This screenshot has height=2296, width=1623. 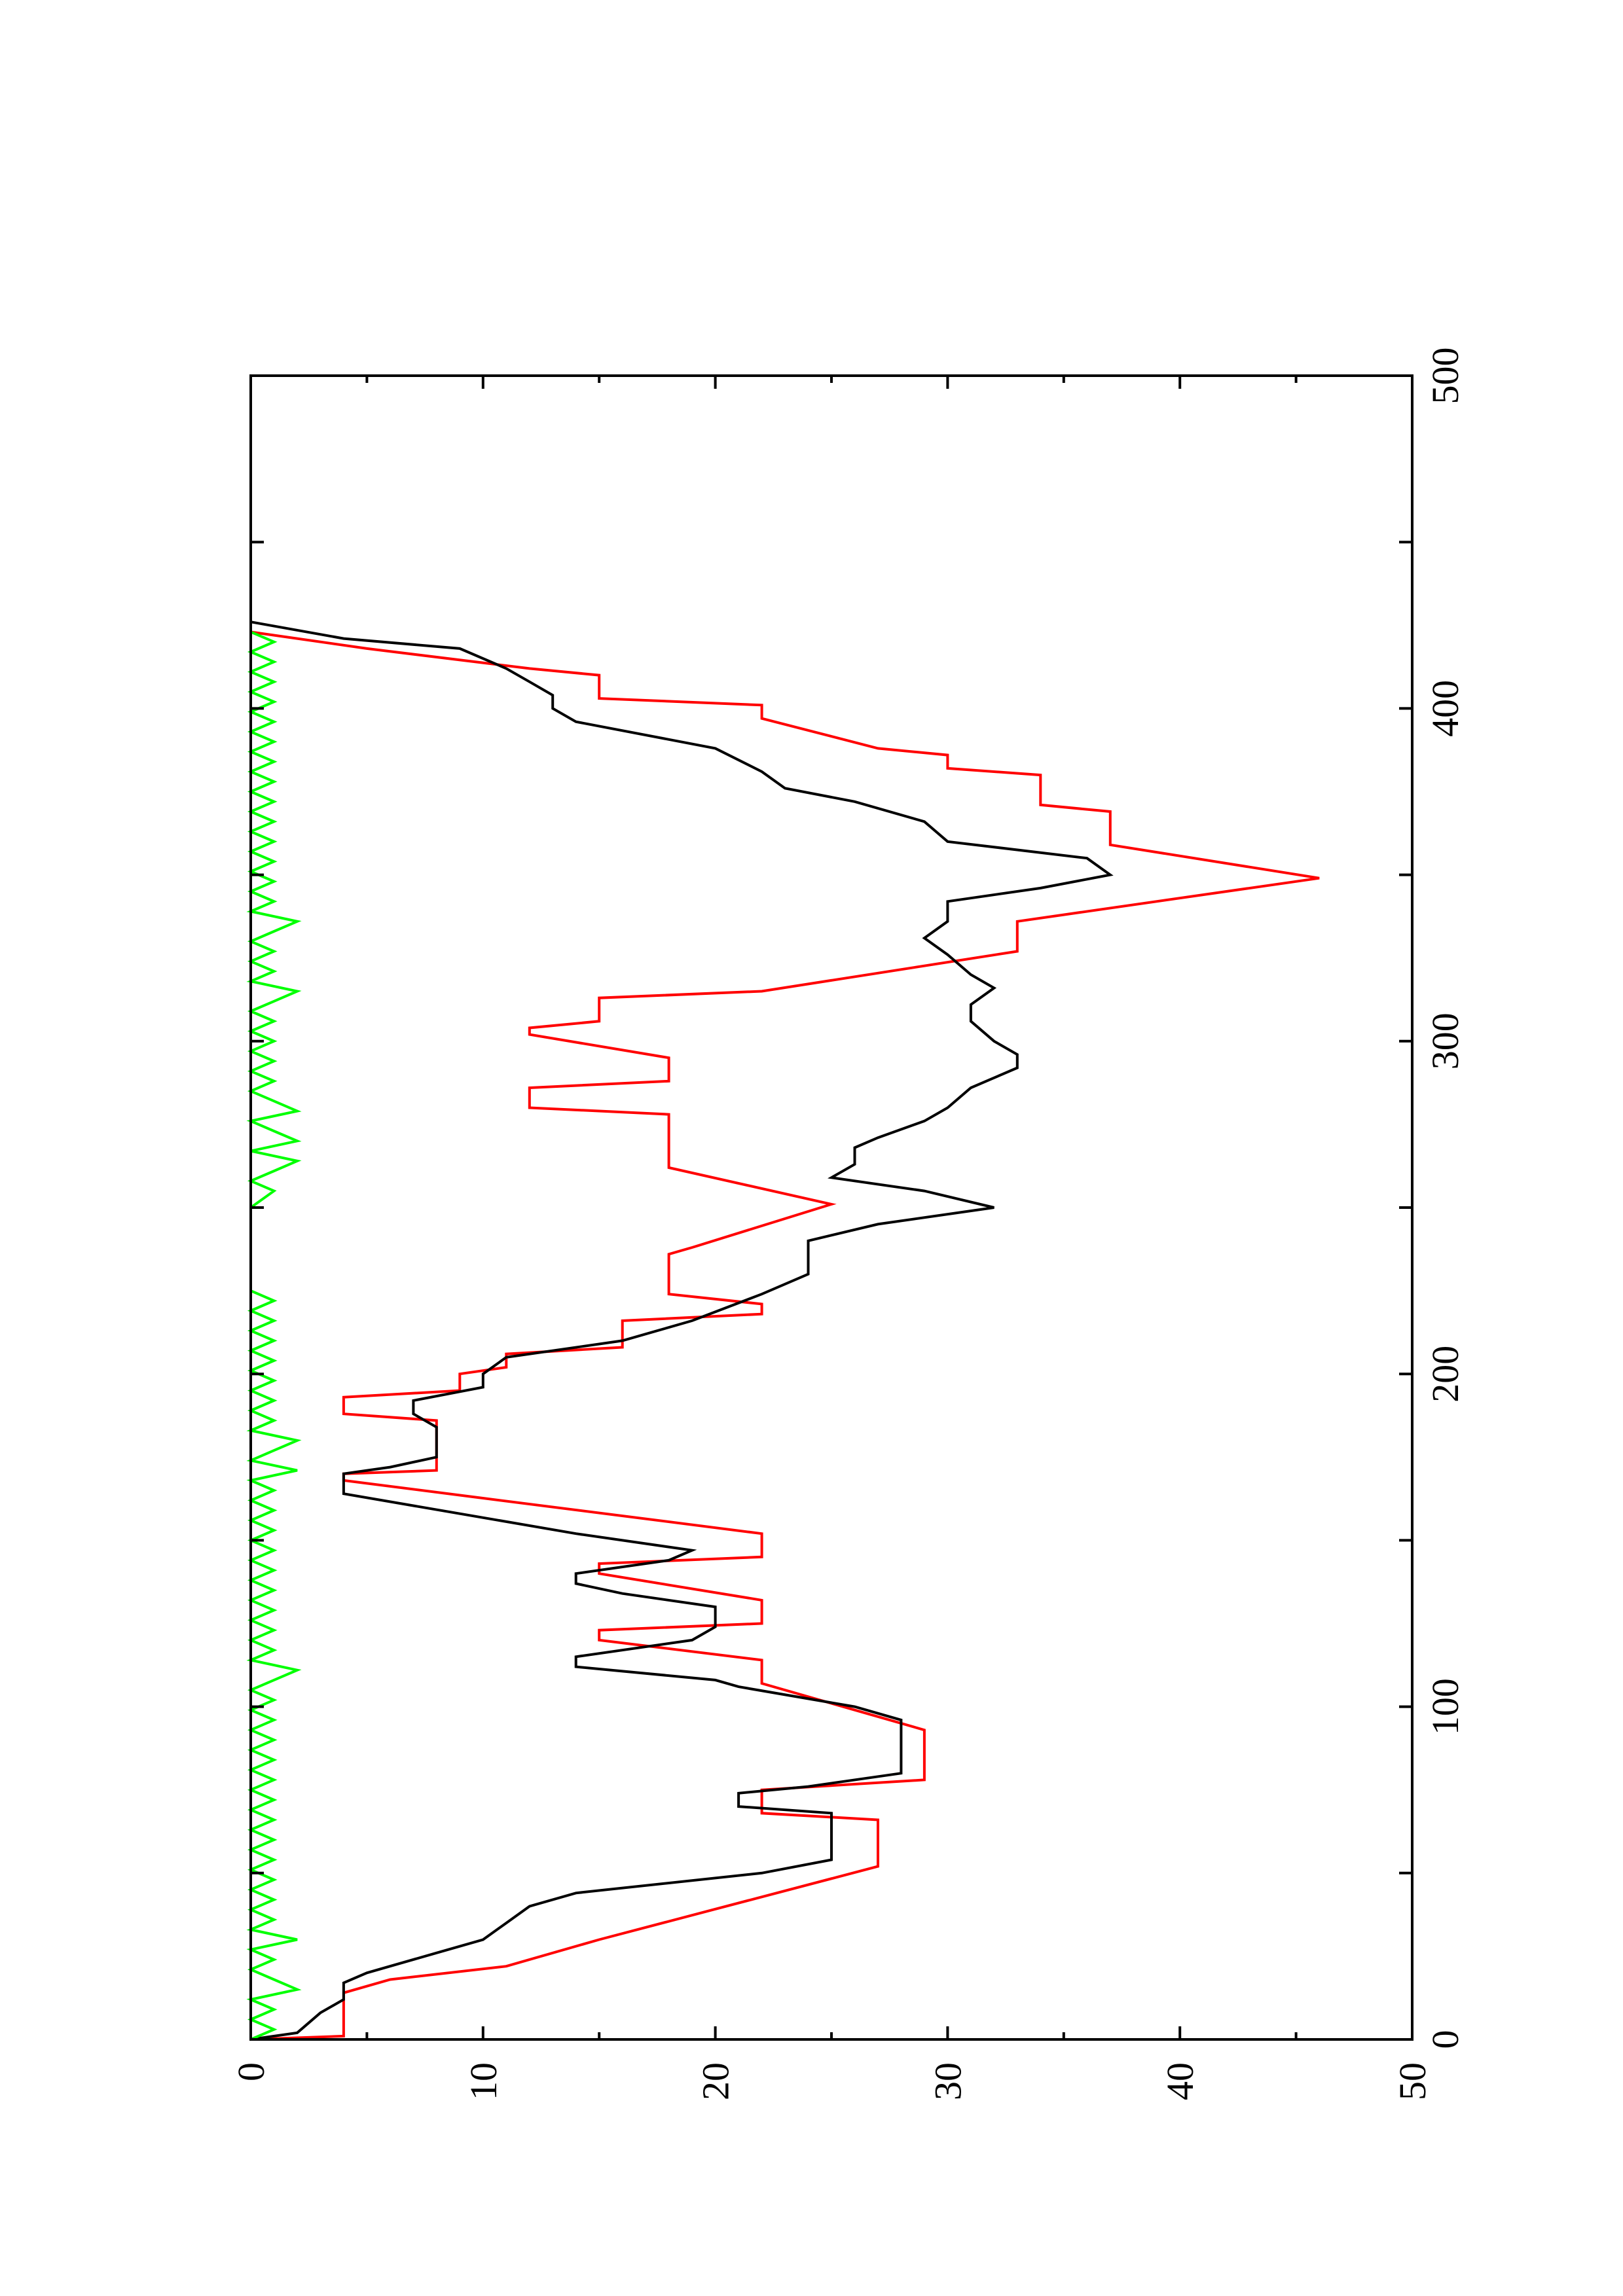 What do you see at coordinates (483, 2081) in the screenshot?
I see `value-axis-tick-label: 10` at bounding box center [483, 2081].